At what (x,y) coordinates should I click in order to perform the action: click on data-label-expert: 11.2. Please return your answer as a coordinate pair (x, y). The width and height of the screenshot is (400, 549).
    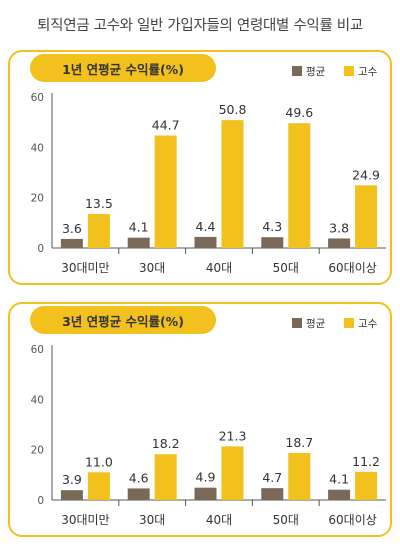
    Looking at the image, I should click on (366, 461).